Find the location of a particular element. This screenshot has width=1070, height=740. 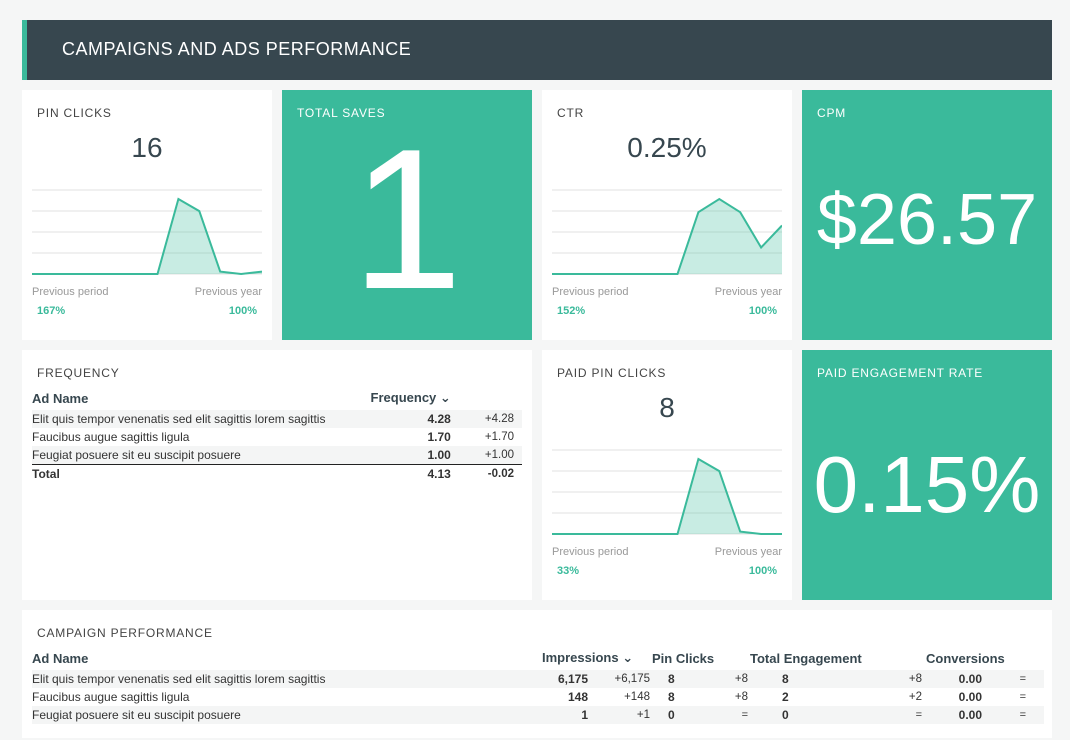

pin-clicks-sparkline is located at coordinates (147, 232).